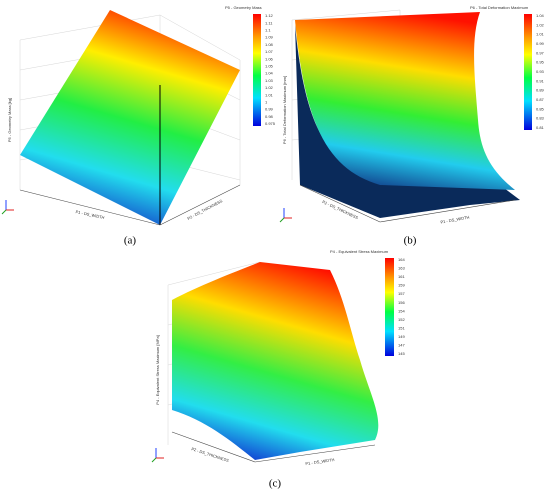 This screenshot has height=493, width=550. Describe the element at coordinates (540, 108) in the screenshot. I see `colorbar-tick-label: 0.85` at that location.